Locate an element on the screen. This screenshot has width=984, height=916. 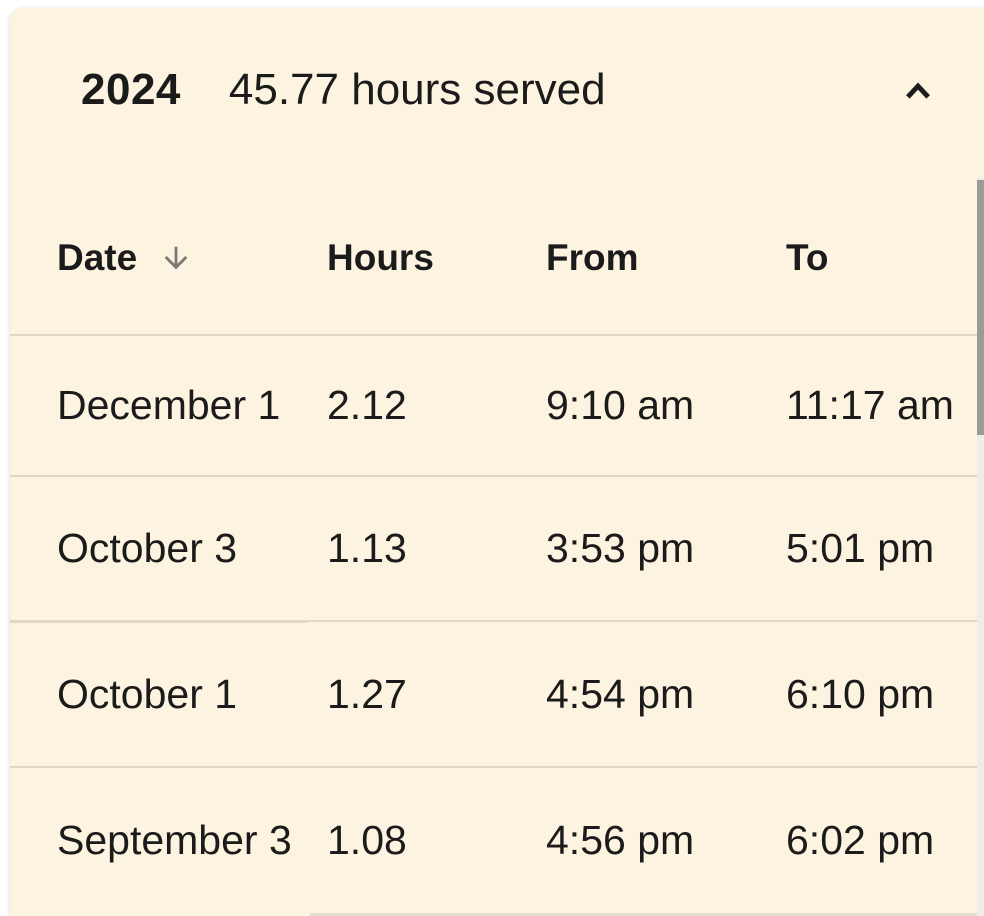
cell-from: 9:10 am is located at coordinates (620, 405).